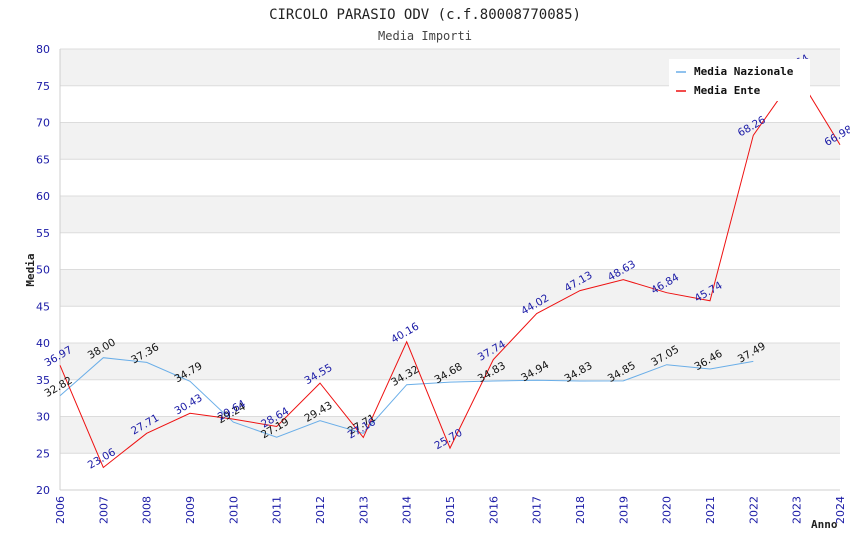 Image resolution: width=850 pixels, height=550 pixels. What do you see at coordinates (407, 510) in the screenshot?
I see `x-tick-label: 2014` at bounding box center [407, 510].